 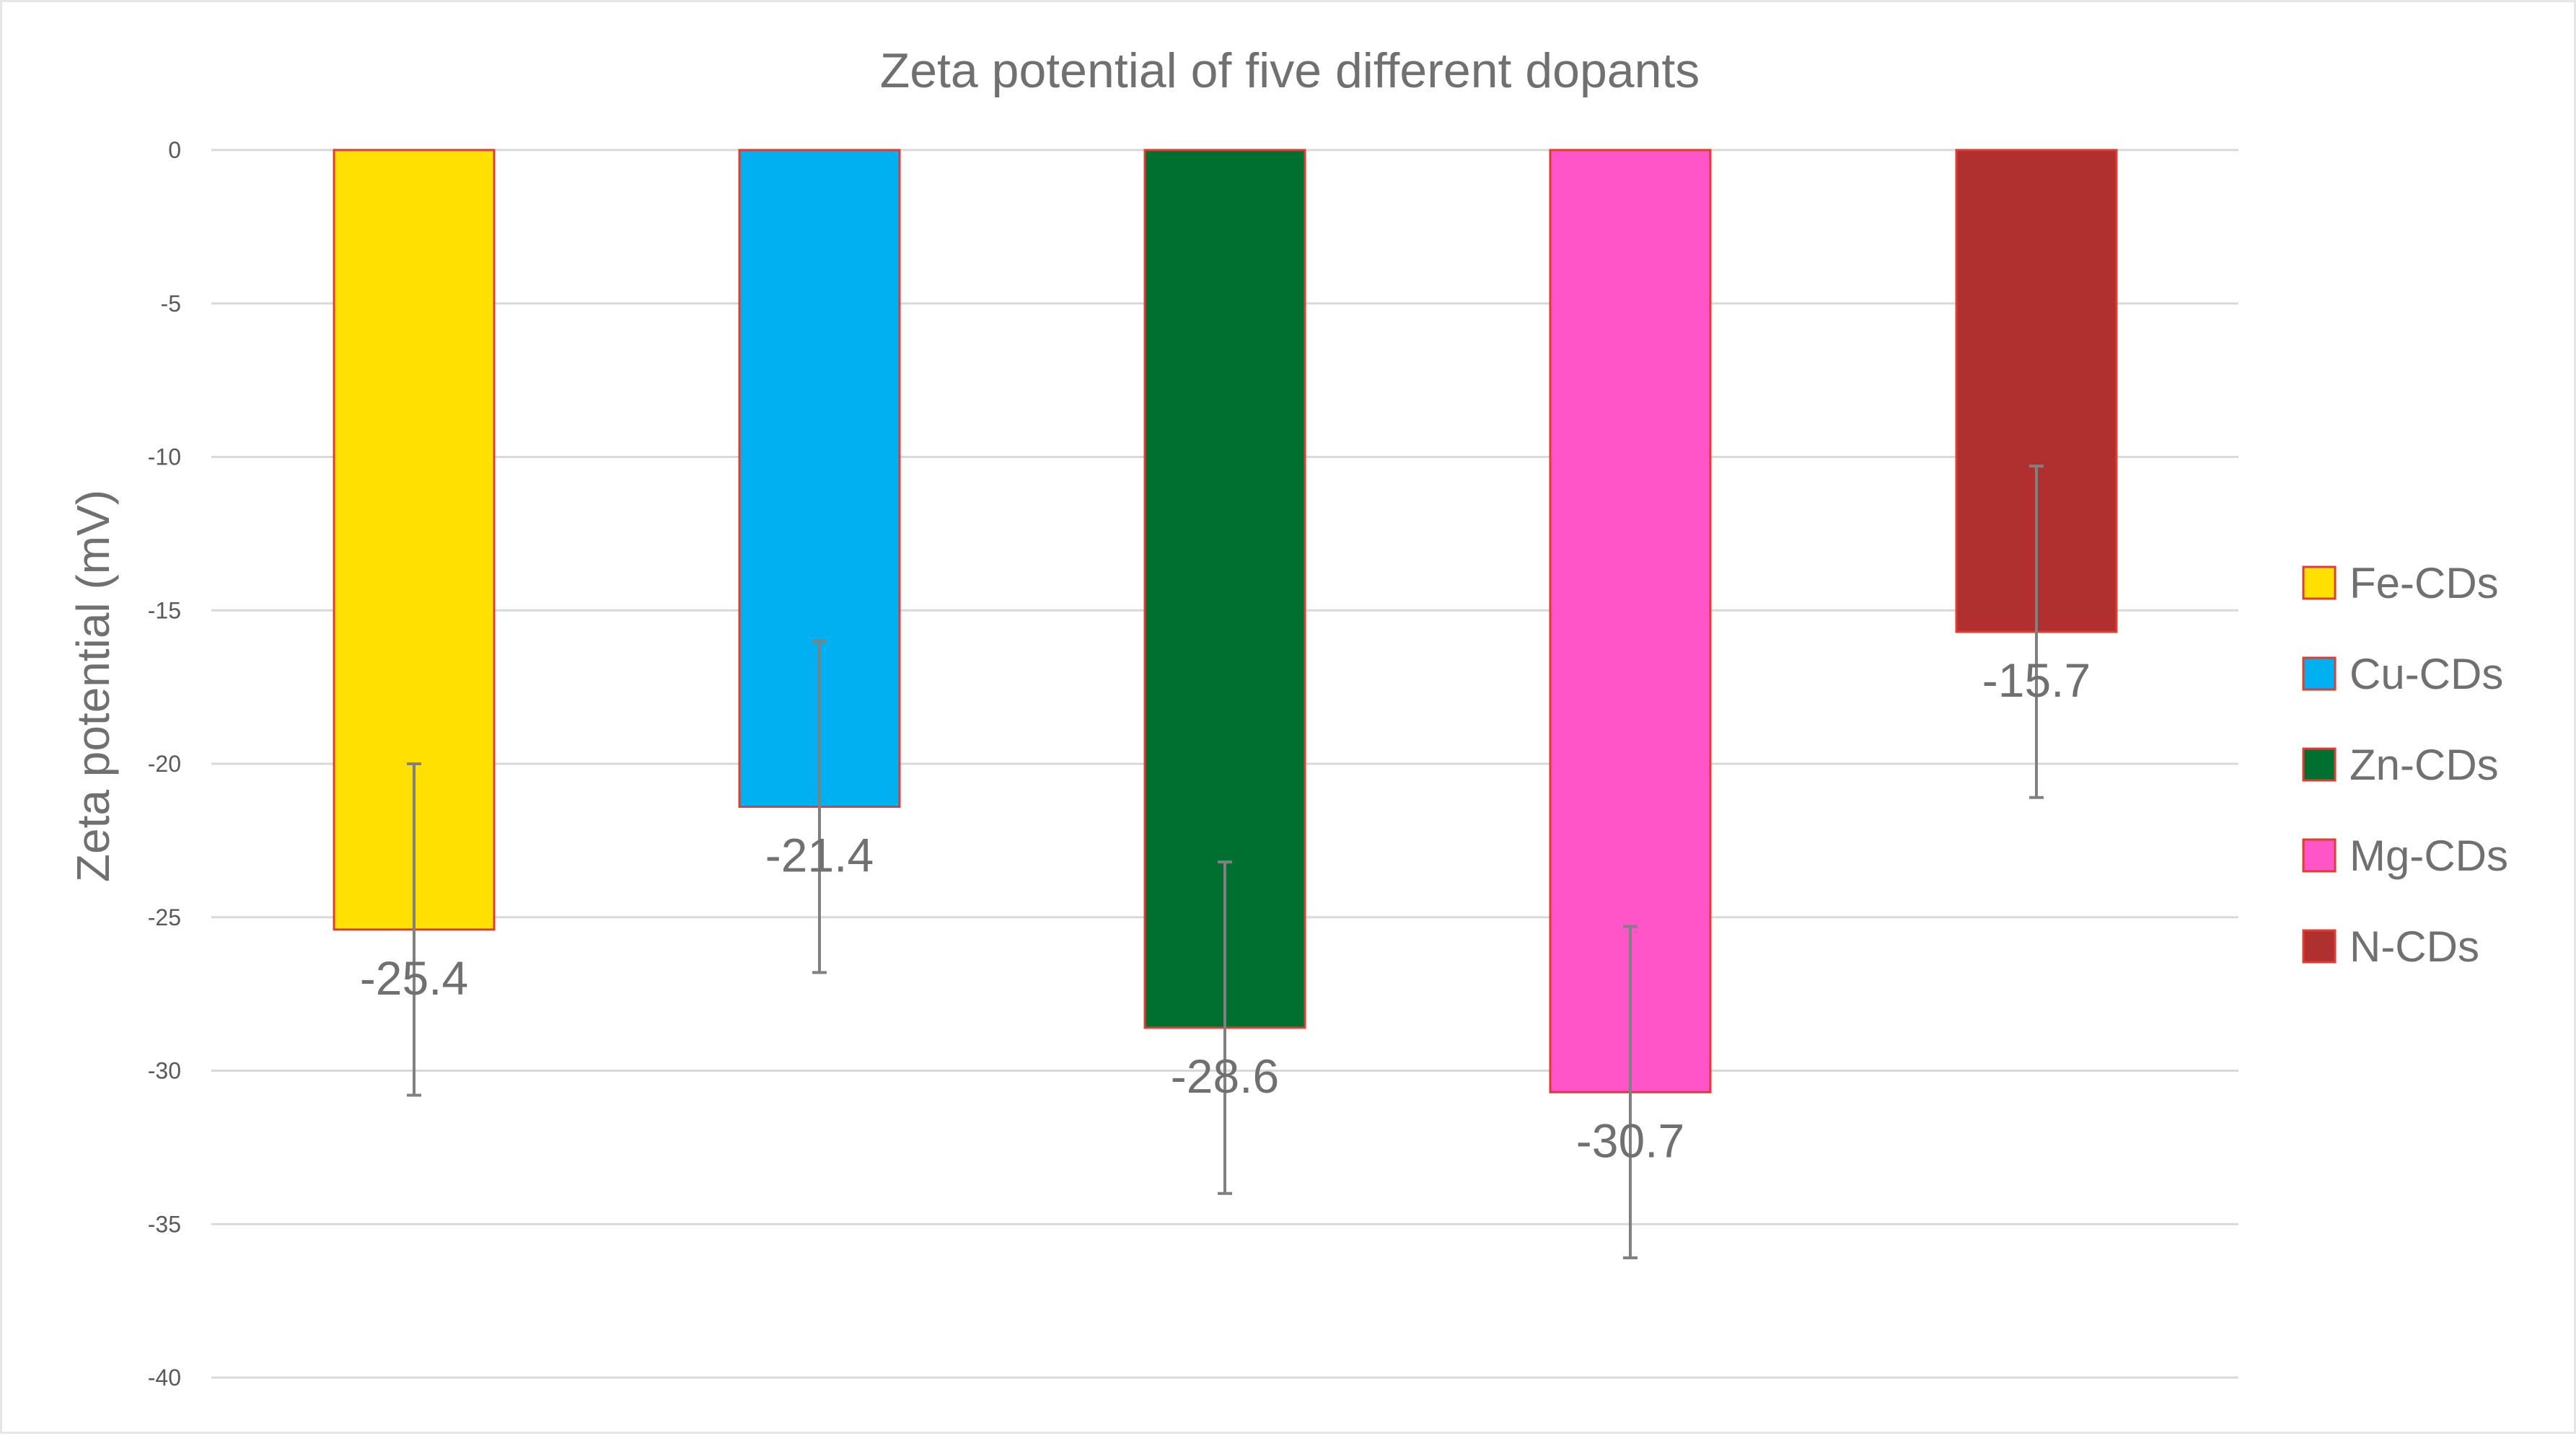 I want to click on legend: Fe-CDs Cu-CDs Zn-CDs Mg-CDs N-CDs, so click(x=2405, y=765).